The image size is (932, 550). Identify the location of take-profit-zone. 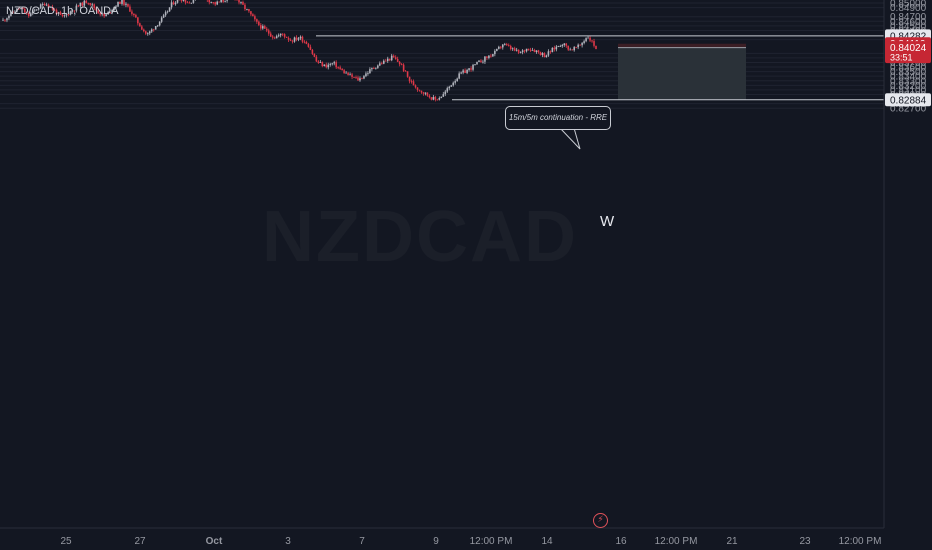
(682, 73).